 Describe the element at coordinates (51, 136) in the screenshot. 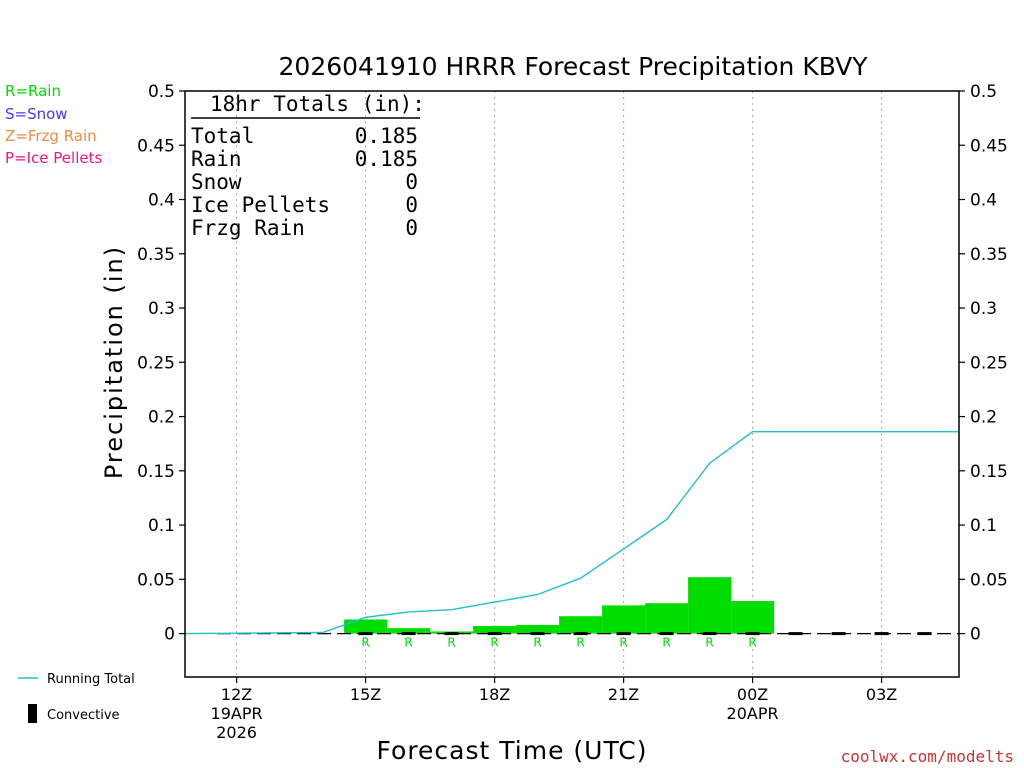

I see `legend-frzg-rain: Z=Frzg Rain` at that location.